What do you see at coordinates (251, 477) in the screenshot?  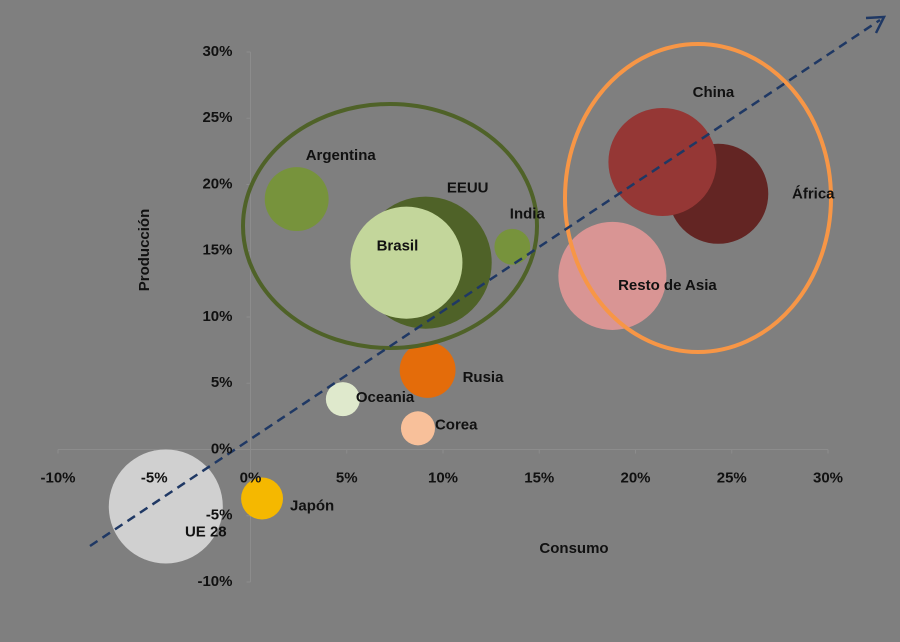 I see `x-tick-label: 0%` at bounding box center [251, 477].